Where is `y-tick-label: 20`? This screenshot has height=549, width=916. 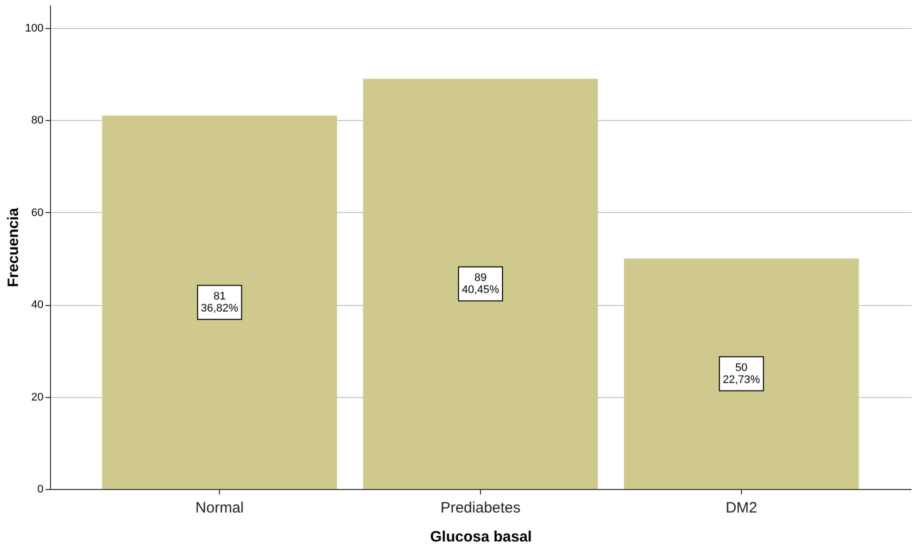 y-tick-label: 20 is located at coordinates (37, 397).